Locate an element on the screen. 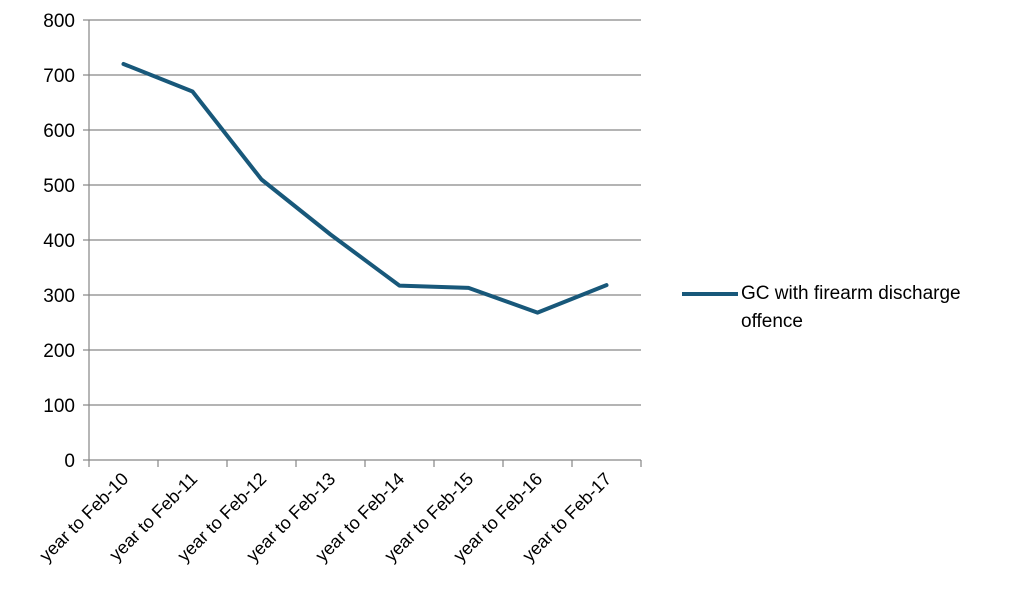 This screenshot has height=607, width=1023. y-tick-label: 200 is located at coordinates (59, 351).